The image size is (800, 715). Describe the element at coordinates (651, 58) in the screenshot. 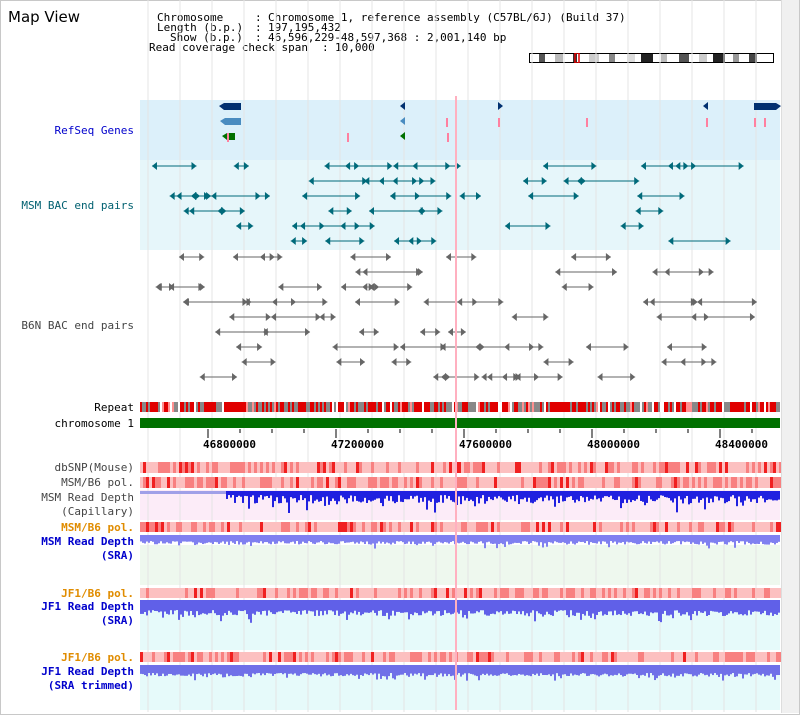

I see `chromosome-ideogram` at that location.